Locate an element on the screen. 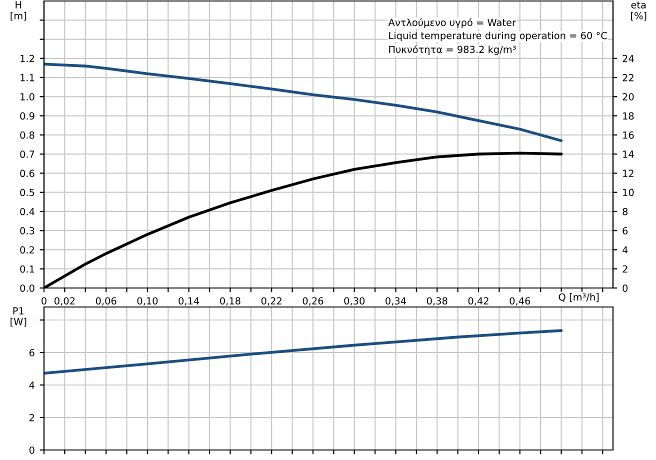 This screenshot has height=460, width=656. x-tick-label: 0,30 is located at coordinates (354, 301).